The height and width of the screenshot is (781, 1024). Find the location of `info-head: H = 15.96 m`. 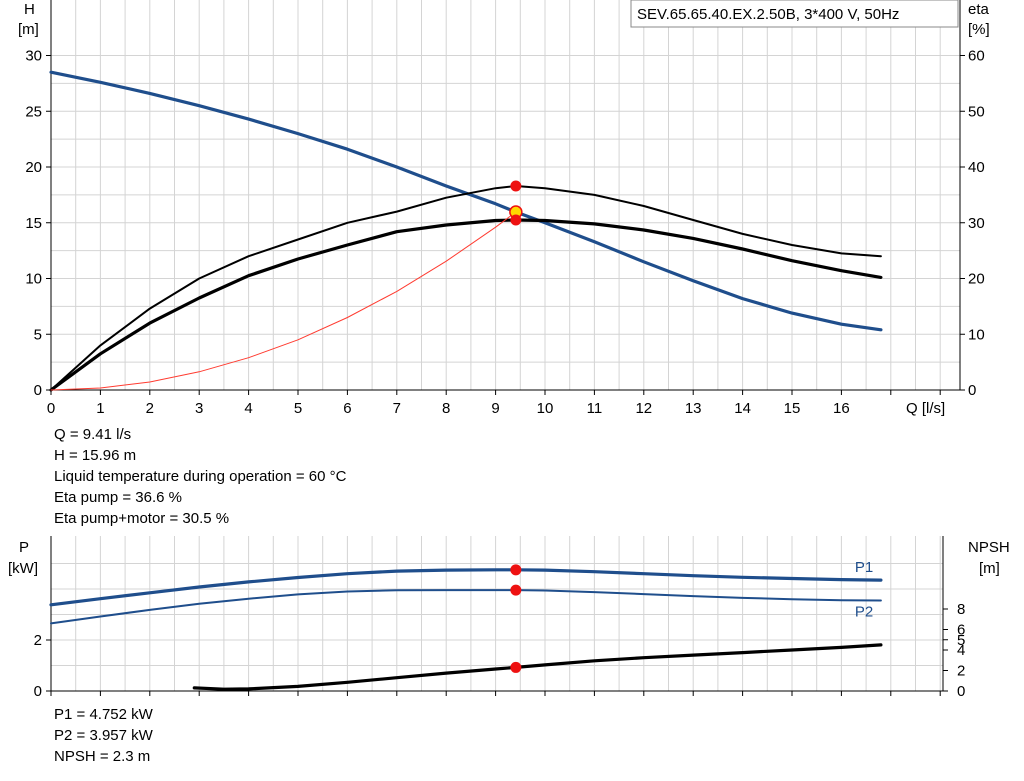

info-head: H = 15.96 m is located at coordinates (95, 455).